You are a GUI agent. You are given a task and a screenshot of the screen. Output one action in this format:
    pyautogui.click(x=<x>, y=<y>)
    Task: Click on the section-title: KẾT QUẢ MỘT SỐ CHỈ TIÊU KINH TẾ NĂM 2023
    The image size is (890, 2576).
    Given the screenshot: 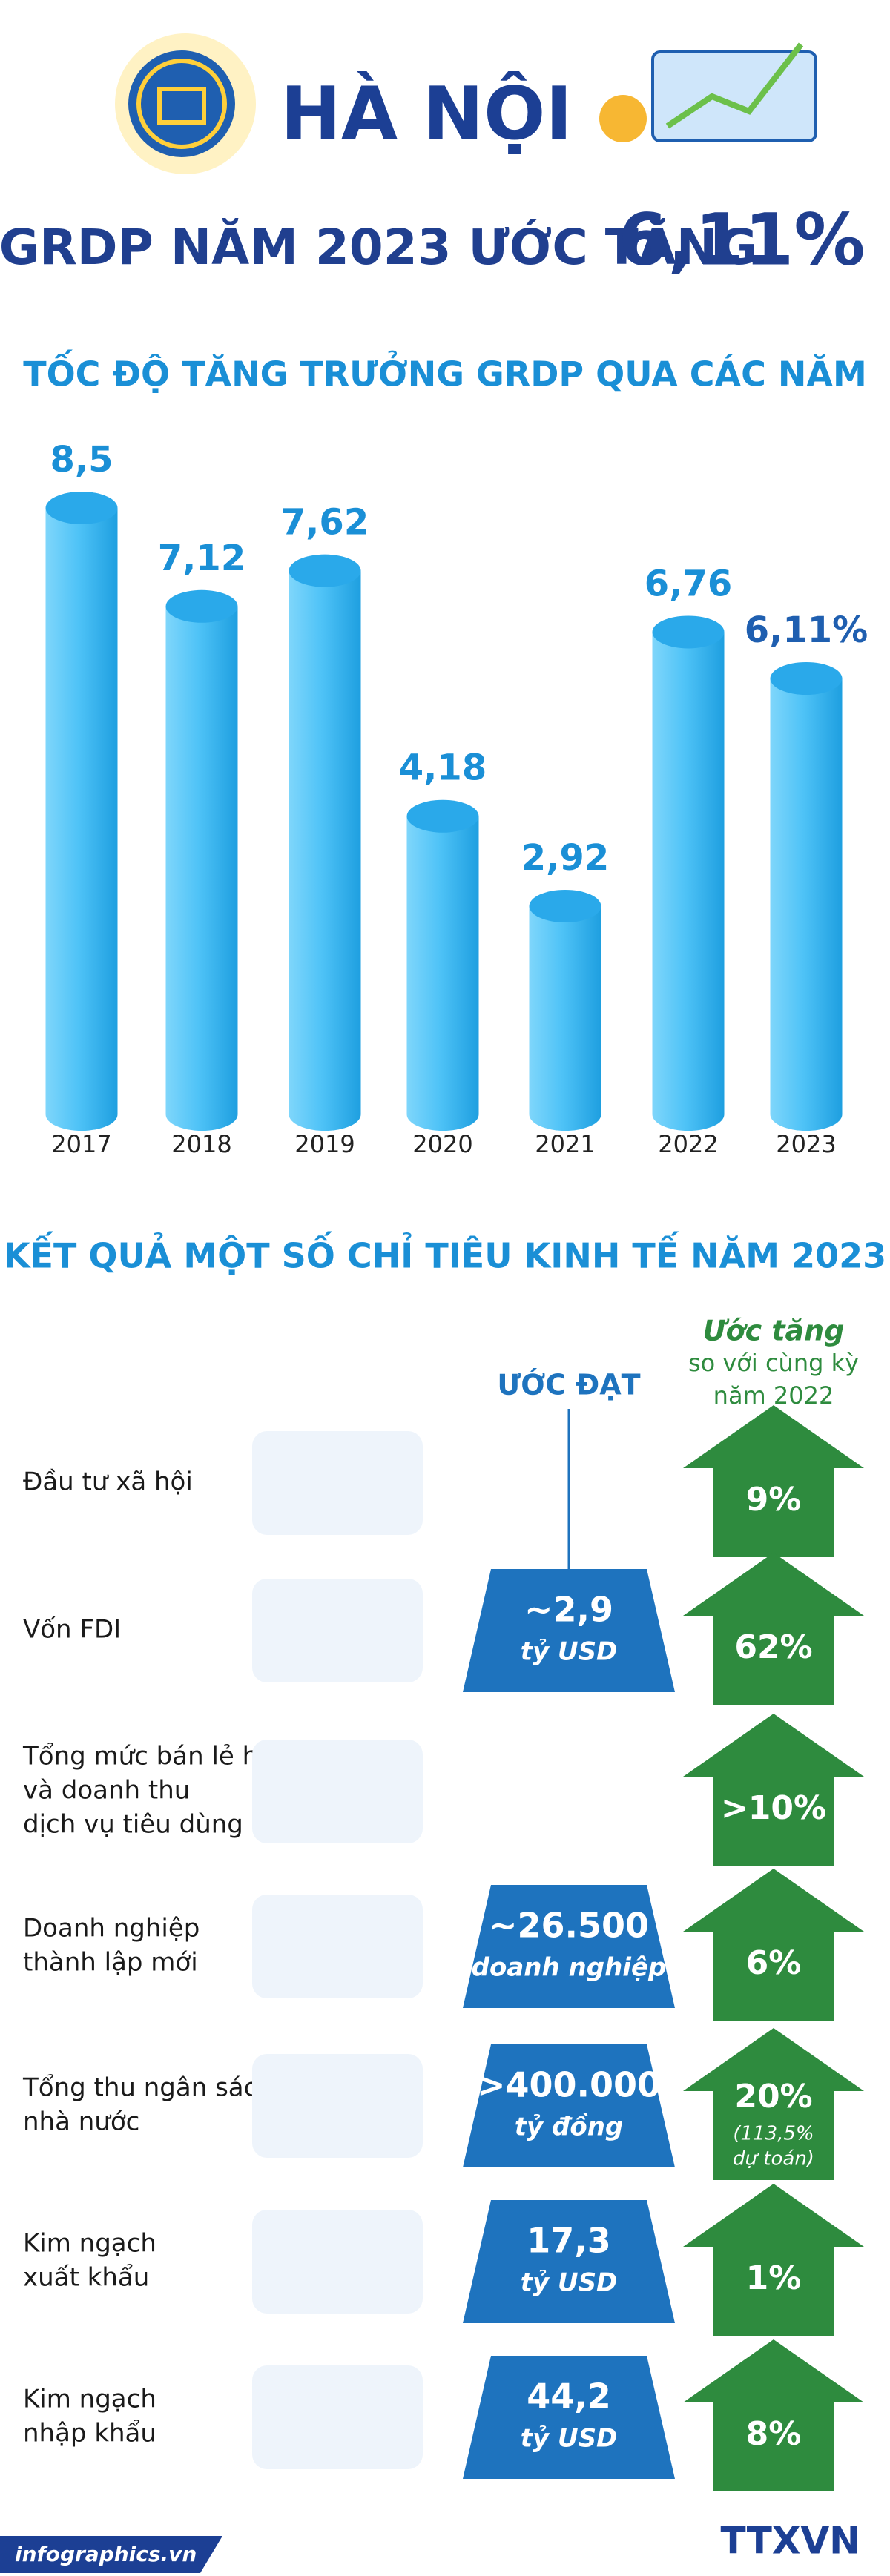 What is the action you would take?
    pyautogui.click(x=445, y=1254)
    